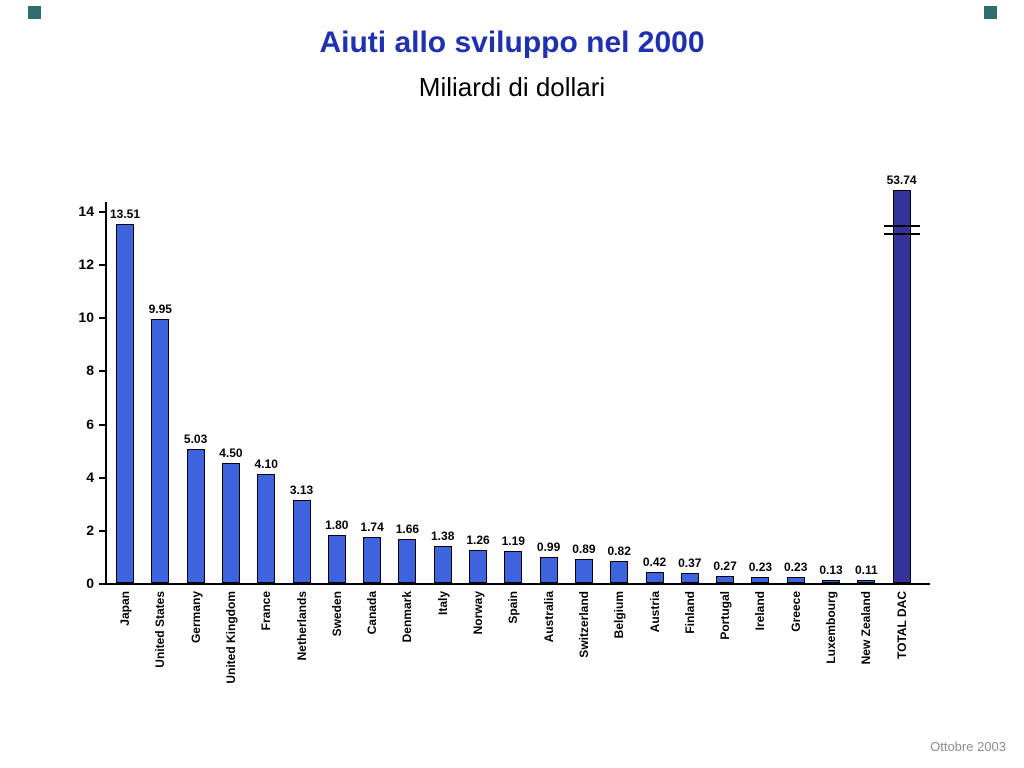 The image size is (1024, 768). I want to click on bar-category-label: Netherlands, so click(301, 626).